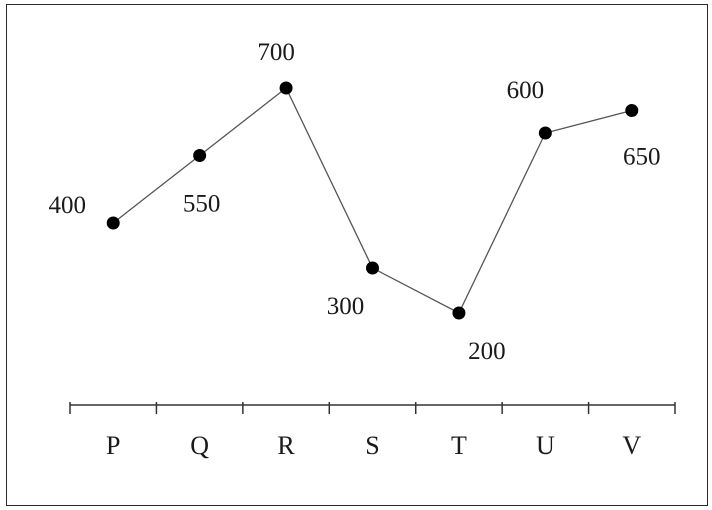 This screenshot has height=510, width=712. I want to click on data-point-q, so click(200, 155).